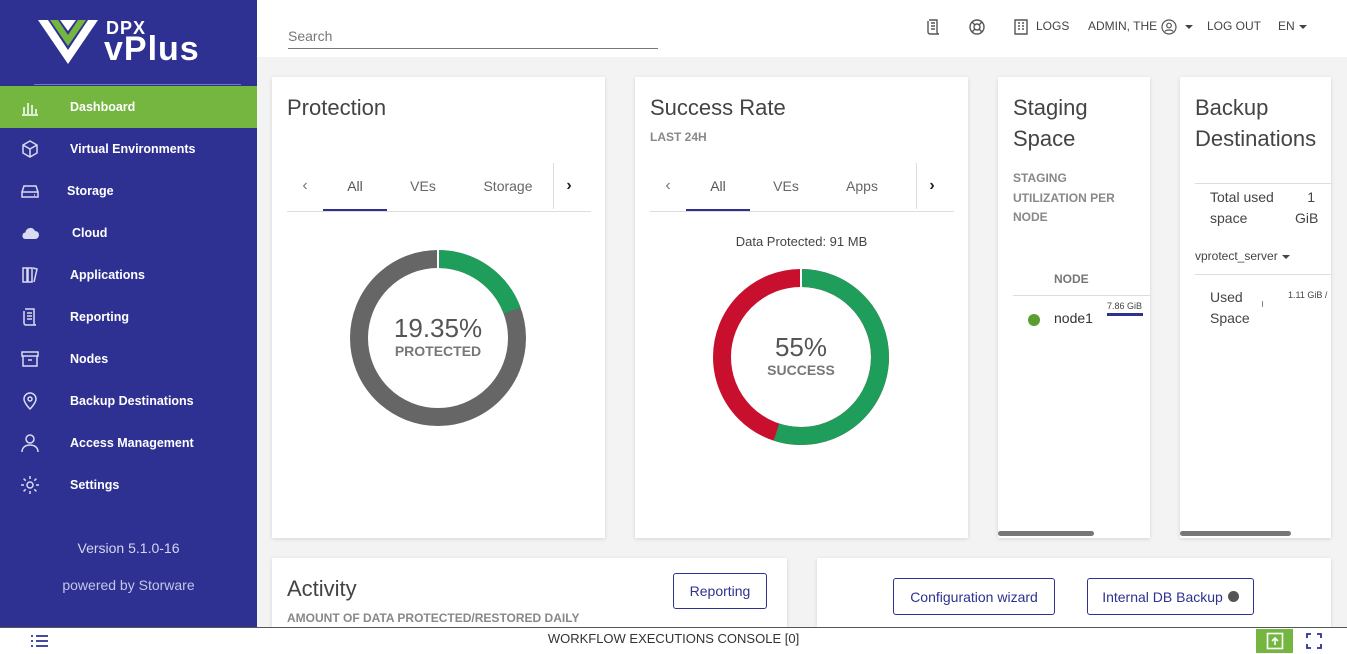 The width and height of the screenshot is (1347, 654). I want to click on user-icon, so click(35, 443).